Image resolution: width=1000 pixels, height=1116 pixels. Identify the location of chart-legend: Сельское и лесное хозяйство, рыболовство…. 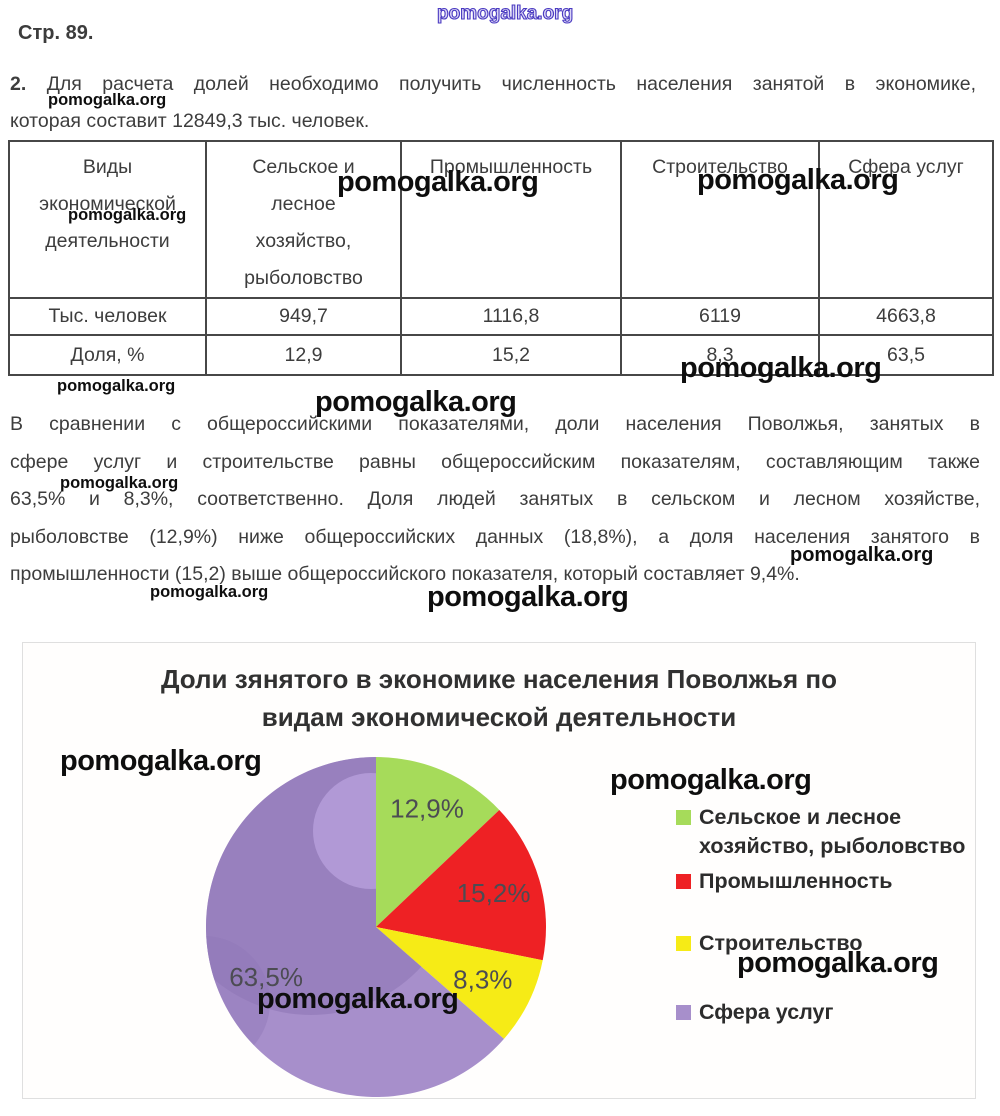
(826, 870).